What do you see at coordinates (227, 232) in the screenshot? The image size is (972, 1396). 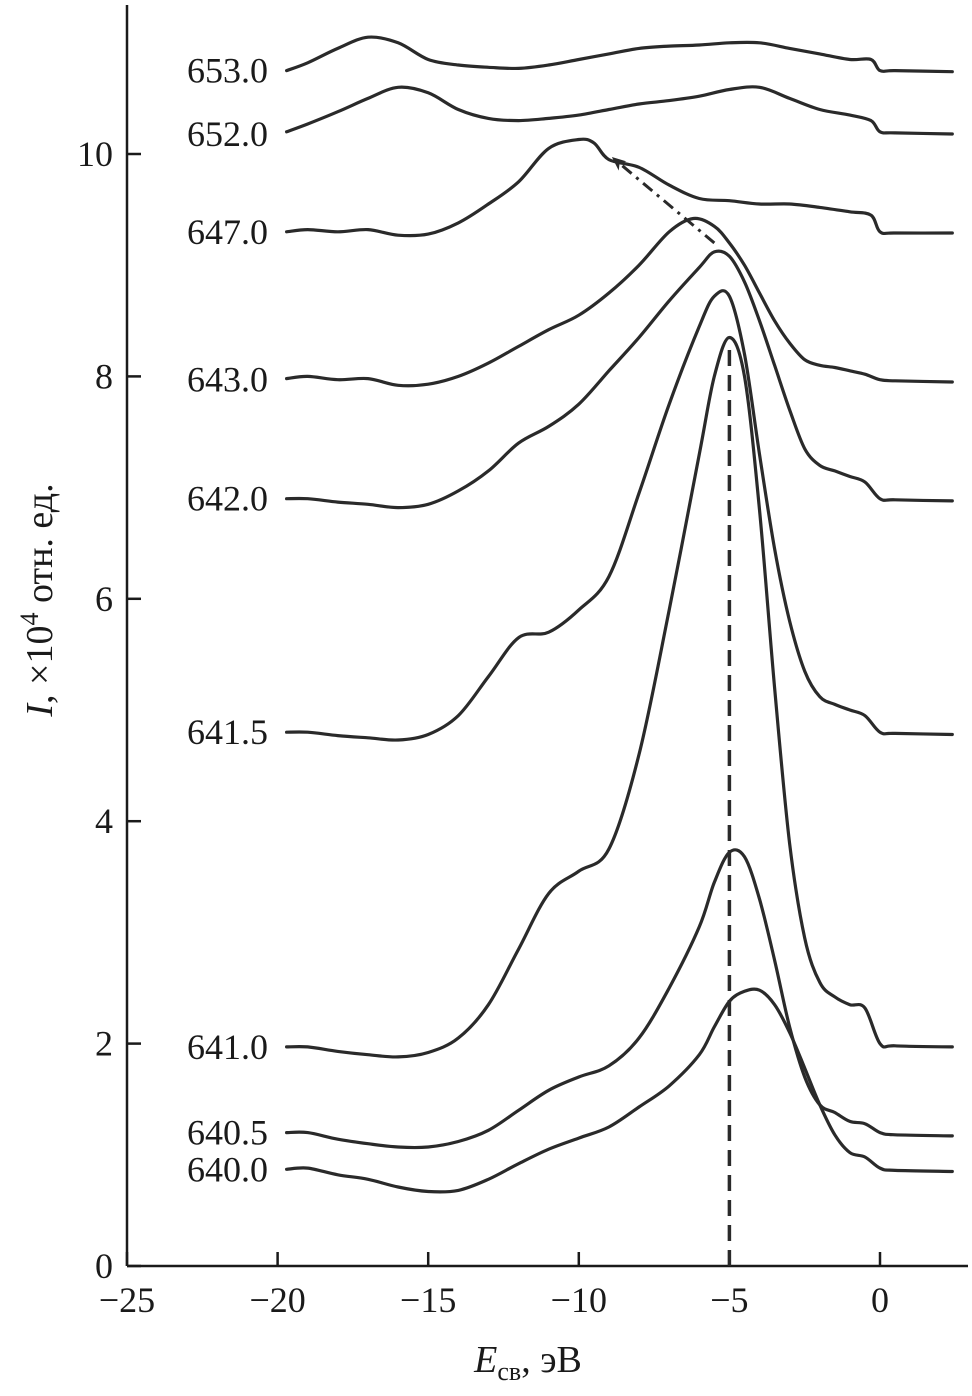 I see `curve-label: 647.0` at bounding box center [227, 232].